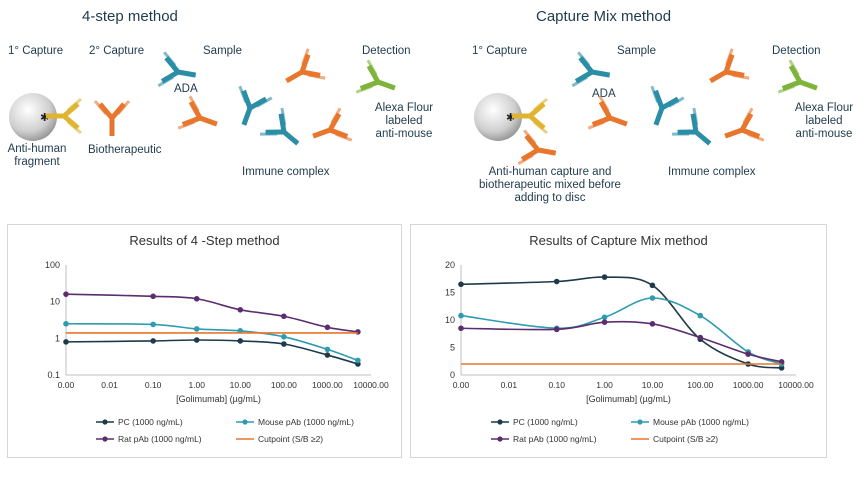  I want to click on legend-entry: Cutpoint (S/B ≥2), so click(290, 439).